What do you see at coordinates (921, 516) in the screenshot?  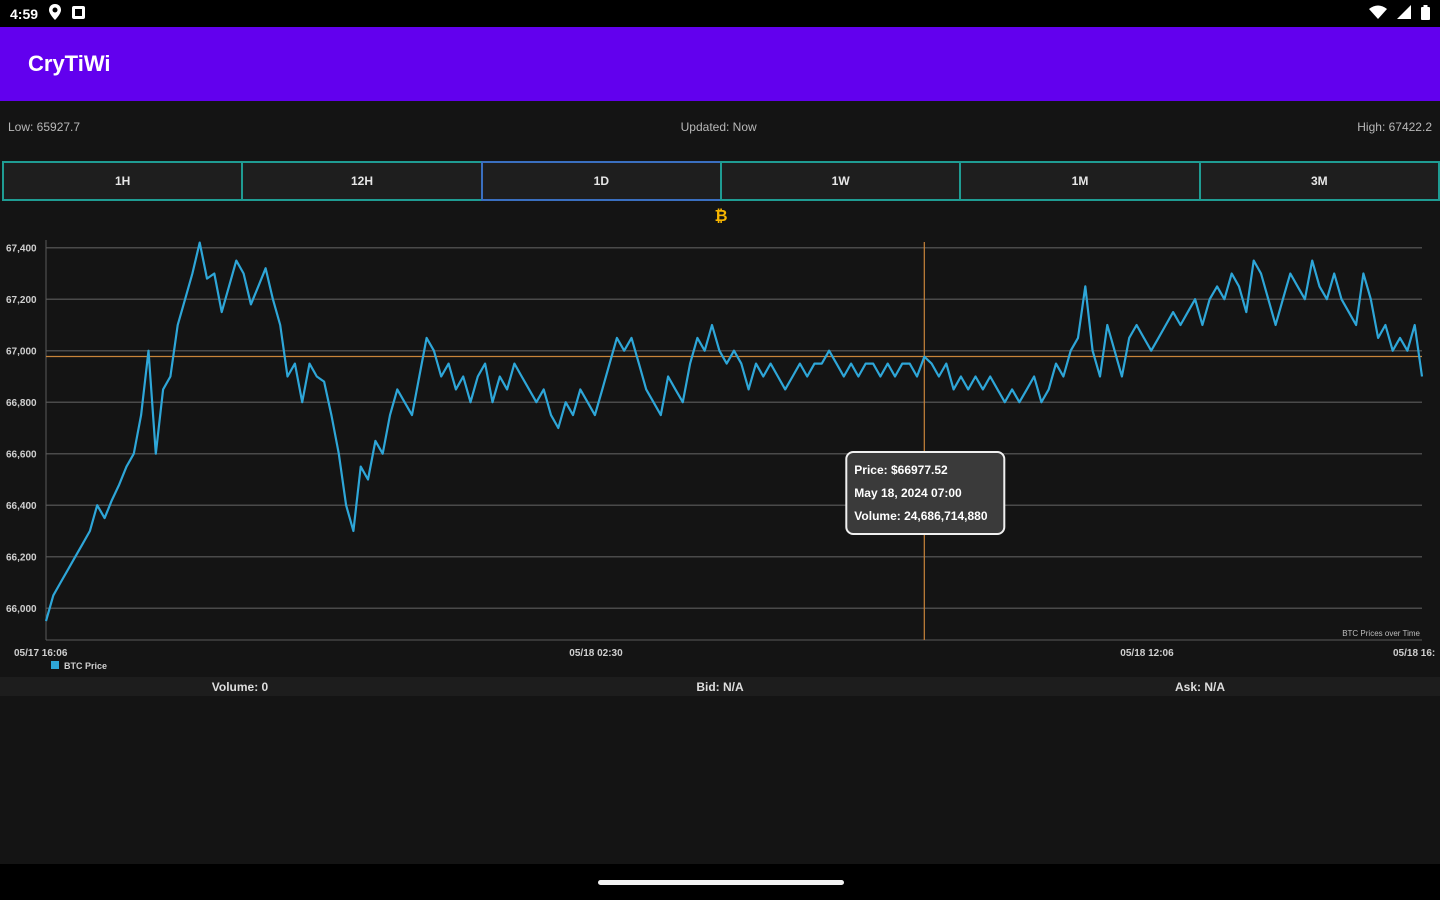 I see `tooltip-volume: Volume: 24,686,714,880` at bounding box center [921, 516].